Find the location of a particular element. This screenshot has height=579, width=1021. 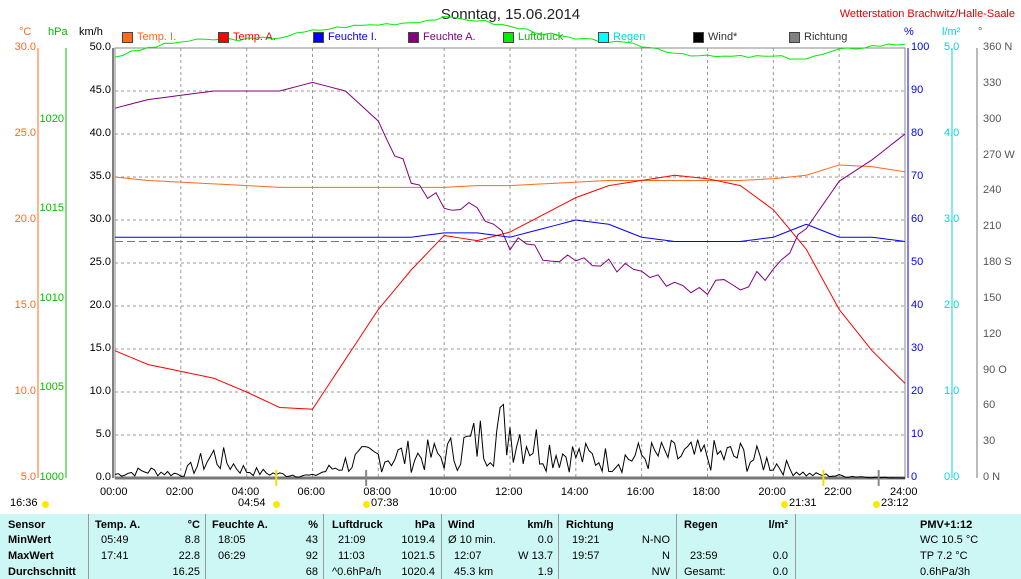

table-cell-time: ^0.6hPa/h is located at coordinates (357, 572).